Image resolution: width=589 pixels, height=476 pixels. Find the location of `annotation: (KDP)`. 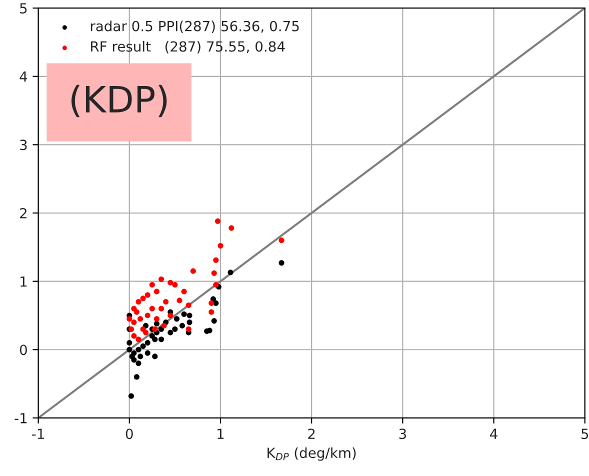

annotation: (KDP) is located at coordinates (119, 101).